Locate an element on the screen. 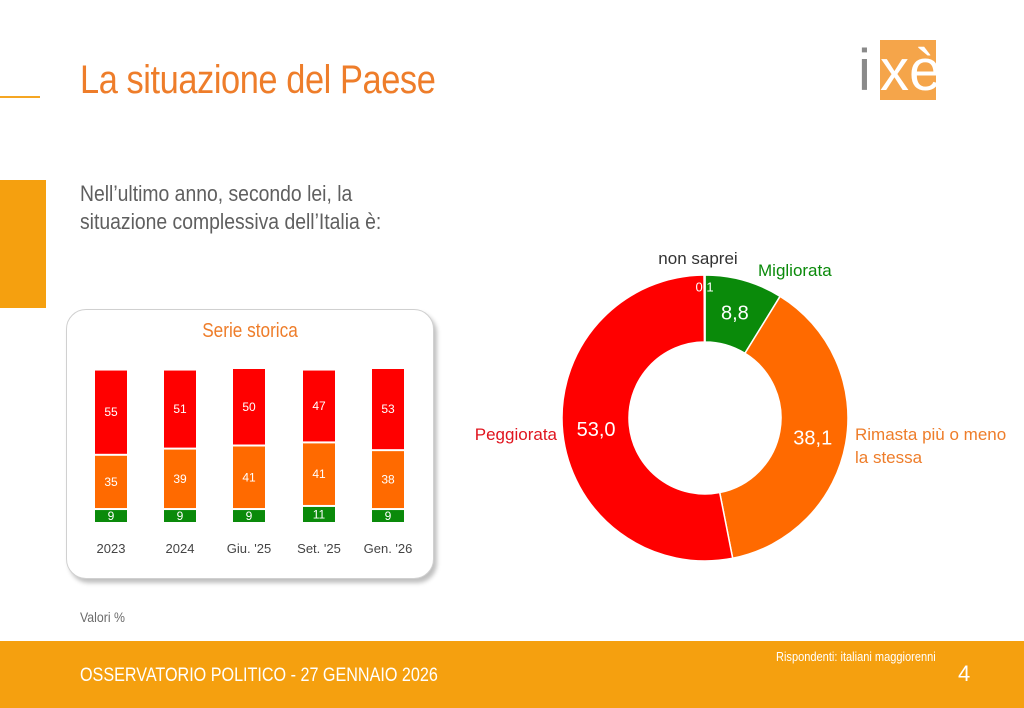 The height and width of the screenshot is (708, 1024). bar-value-label: 11 is located at coordinates (319, 514).